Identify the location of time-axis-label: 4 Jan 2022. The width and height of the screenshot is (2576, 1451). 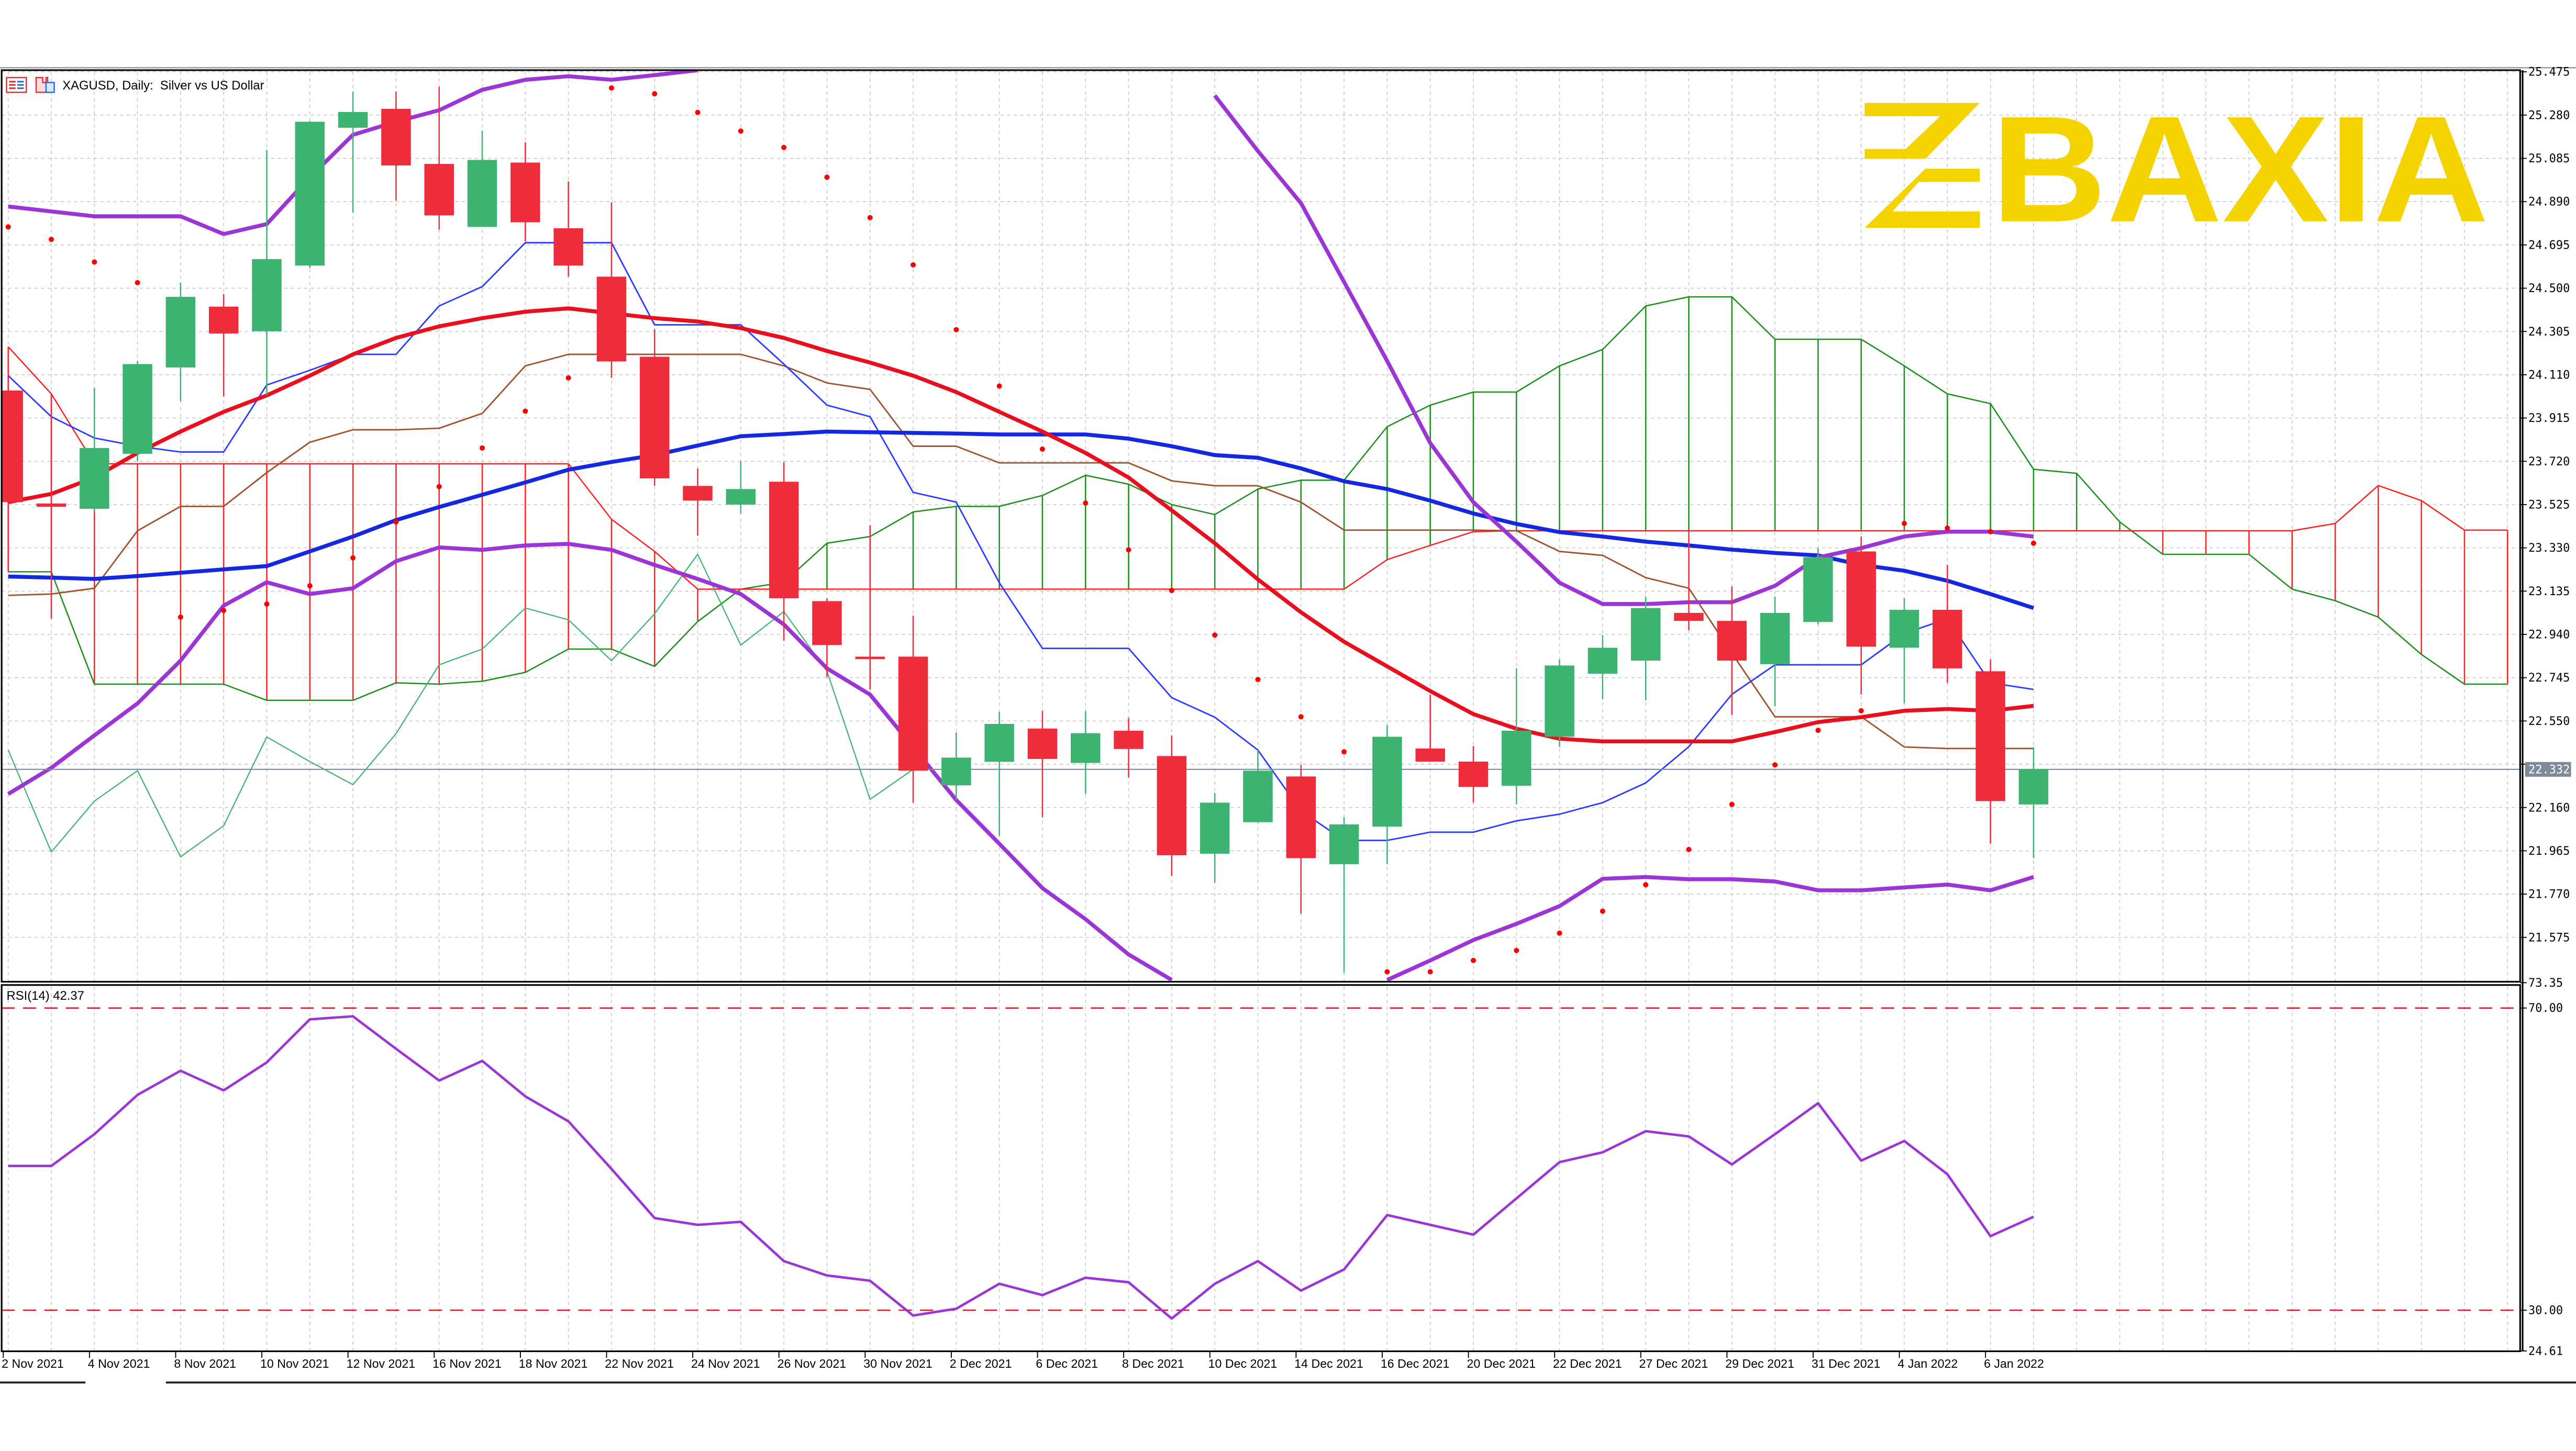
(1927, 1363).